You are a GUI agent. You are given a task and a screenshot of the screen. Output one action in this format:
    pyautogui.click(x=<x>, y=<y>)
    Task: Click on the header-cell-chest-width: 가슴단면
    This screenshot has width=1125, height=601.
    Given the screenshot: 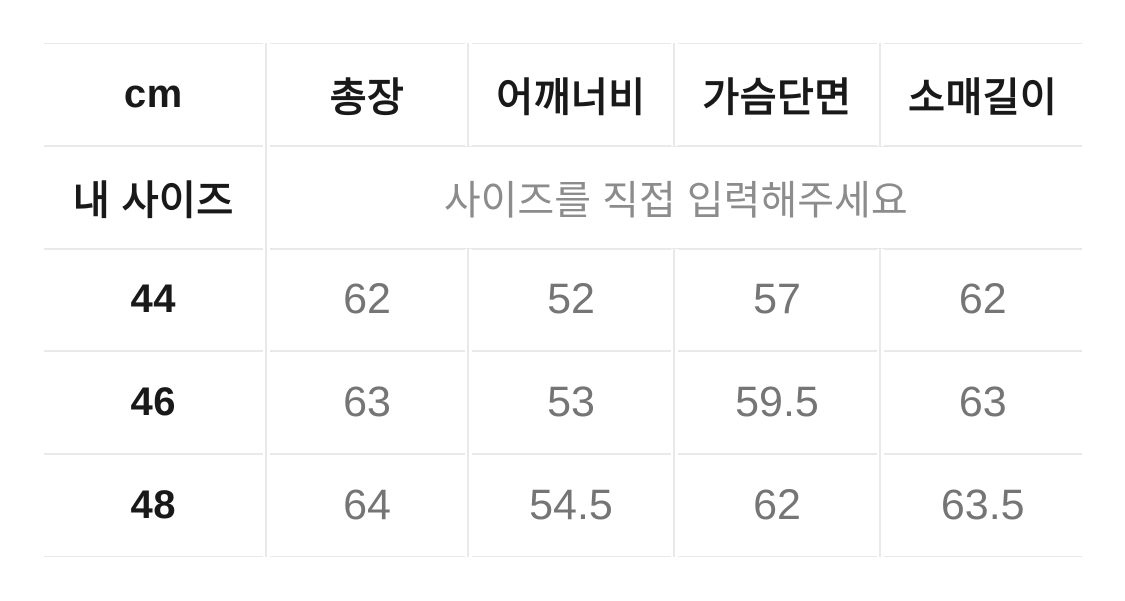 What is the action you would take?
    pyautogui.click(x=775, y=94)
    